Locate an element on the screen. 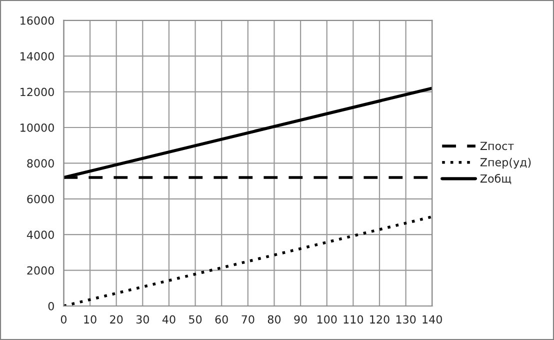 This screenshot has width=554, height=340. x-tick-label: 30 is located at coordinates (142, 319).